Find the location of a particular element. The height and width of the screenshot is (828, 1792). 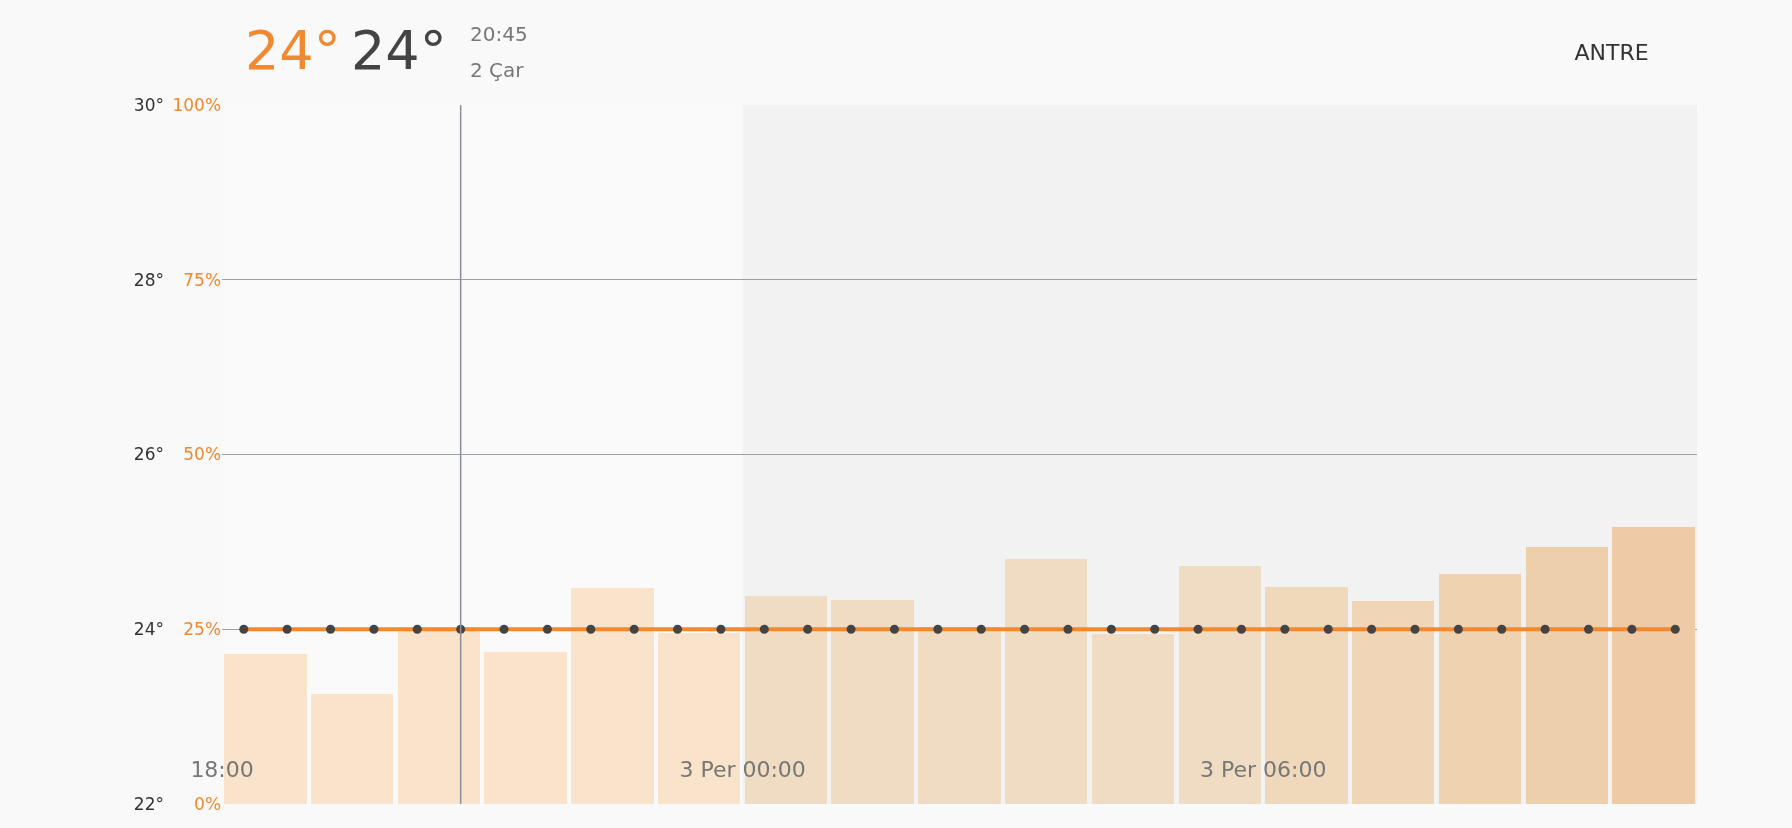

y-tick-label: 22° is located at coordinates (148, 803).